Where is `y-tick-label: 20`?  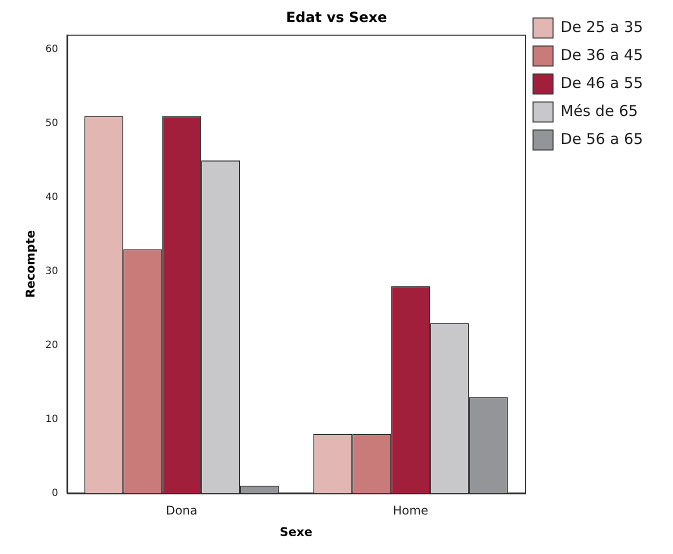
y-tick-label: 20 is located at coordinates (51, 345).